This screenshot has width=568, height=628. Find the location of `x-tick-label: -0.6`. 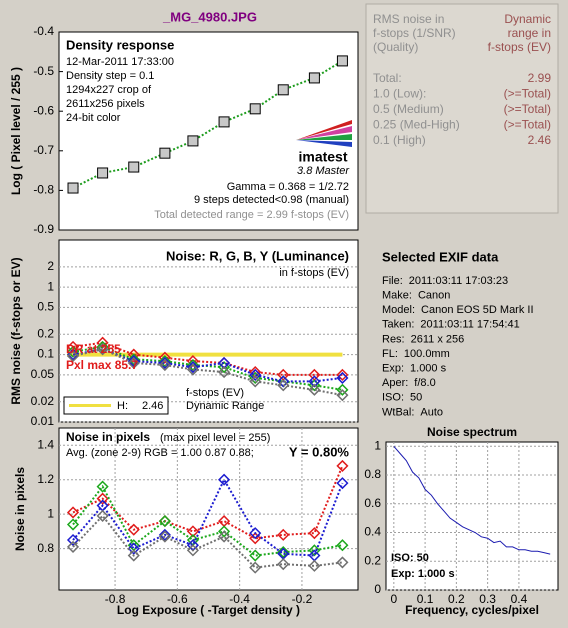

x-tick-label: -0.6 is located at coordinates (177, 599).